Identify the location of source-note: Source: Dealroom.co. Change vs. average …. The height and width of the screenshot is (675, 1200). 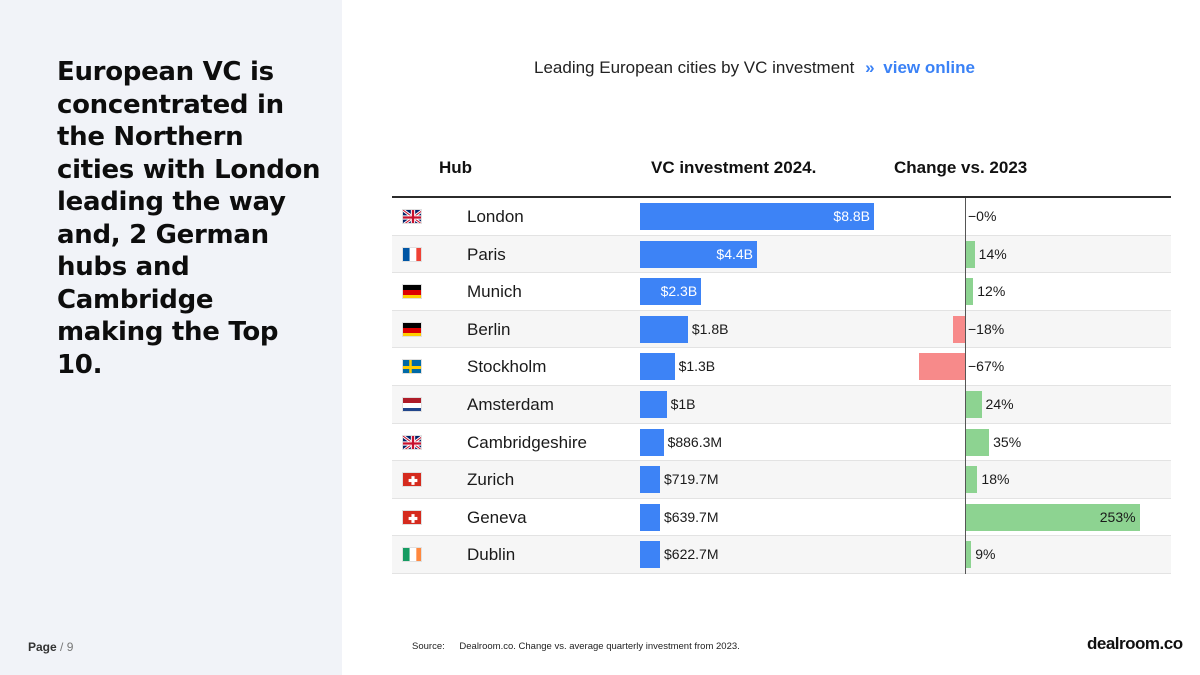
(576, 646).